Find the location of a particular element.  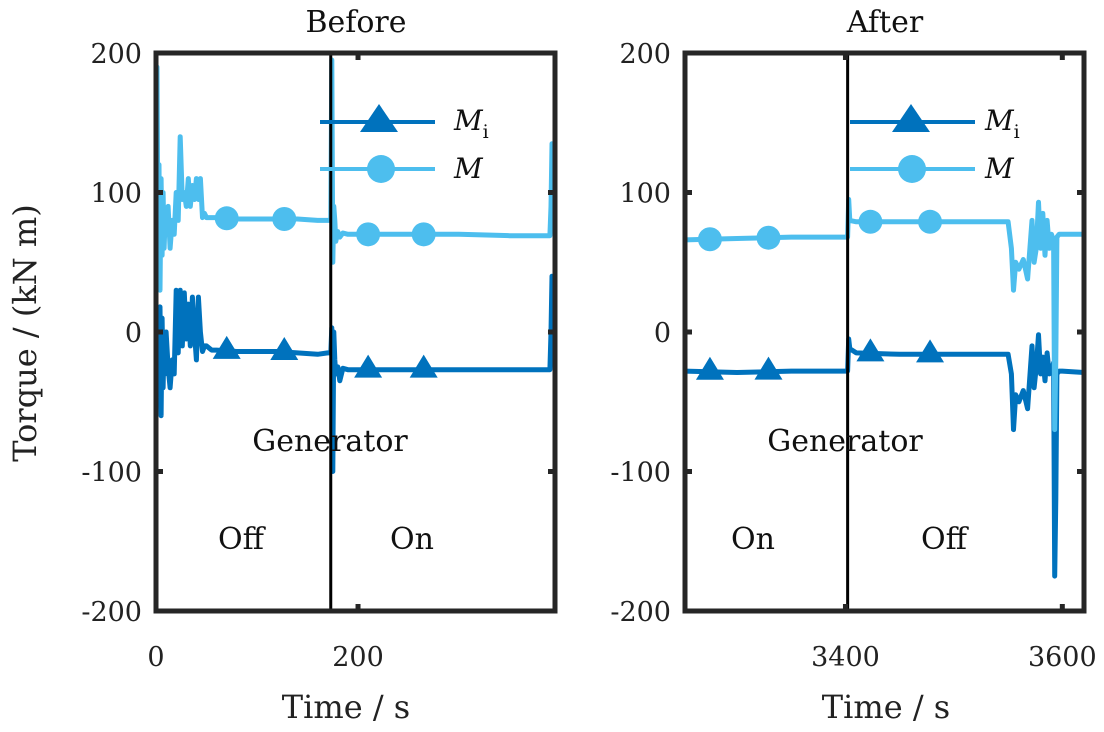

y-axis-title: Torque / (kN m) is located at coordinates (25, 332).